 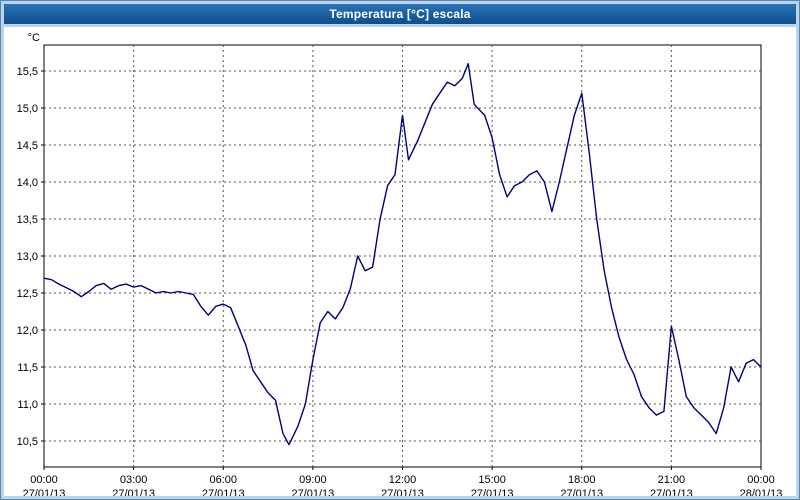 I want to click on y-tick-label: 10,5, so click(x=27, y=442).